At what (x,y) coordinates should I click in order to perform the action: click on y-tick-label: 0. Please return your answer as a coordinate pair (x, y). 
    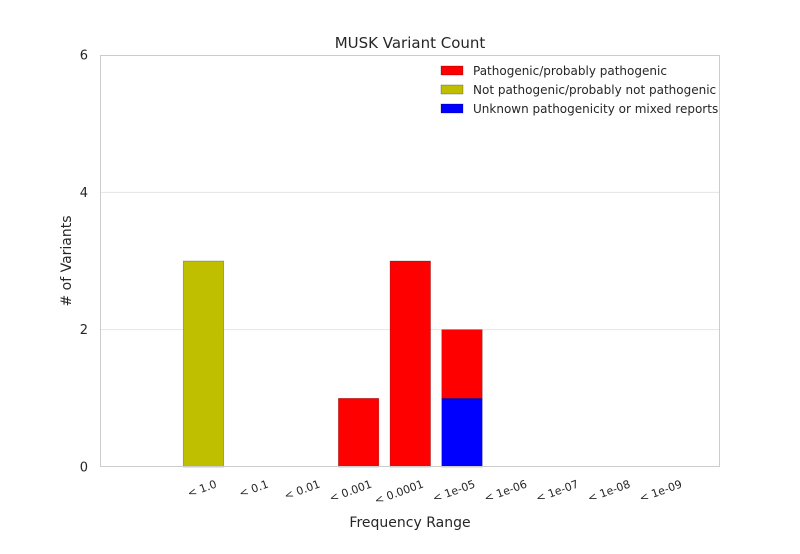
    Looking at the image, I should click on (84, 468).